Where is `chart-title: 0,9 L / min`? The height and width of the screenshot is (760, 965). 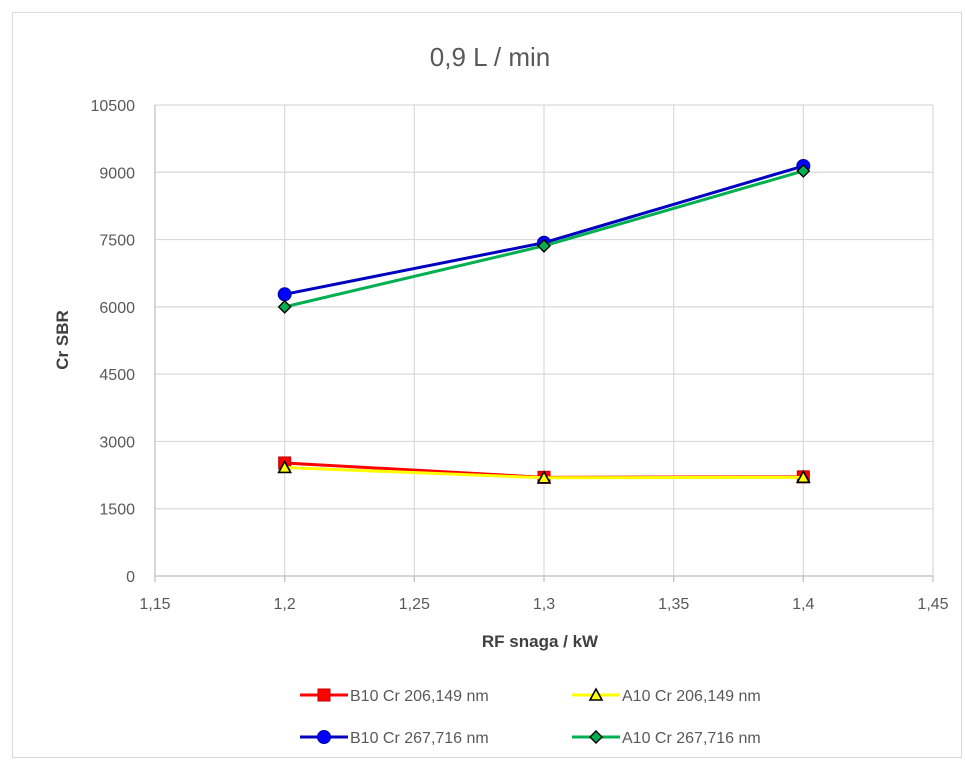 chart-title: 0,9 L / min is located at coordinates (490, 57).